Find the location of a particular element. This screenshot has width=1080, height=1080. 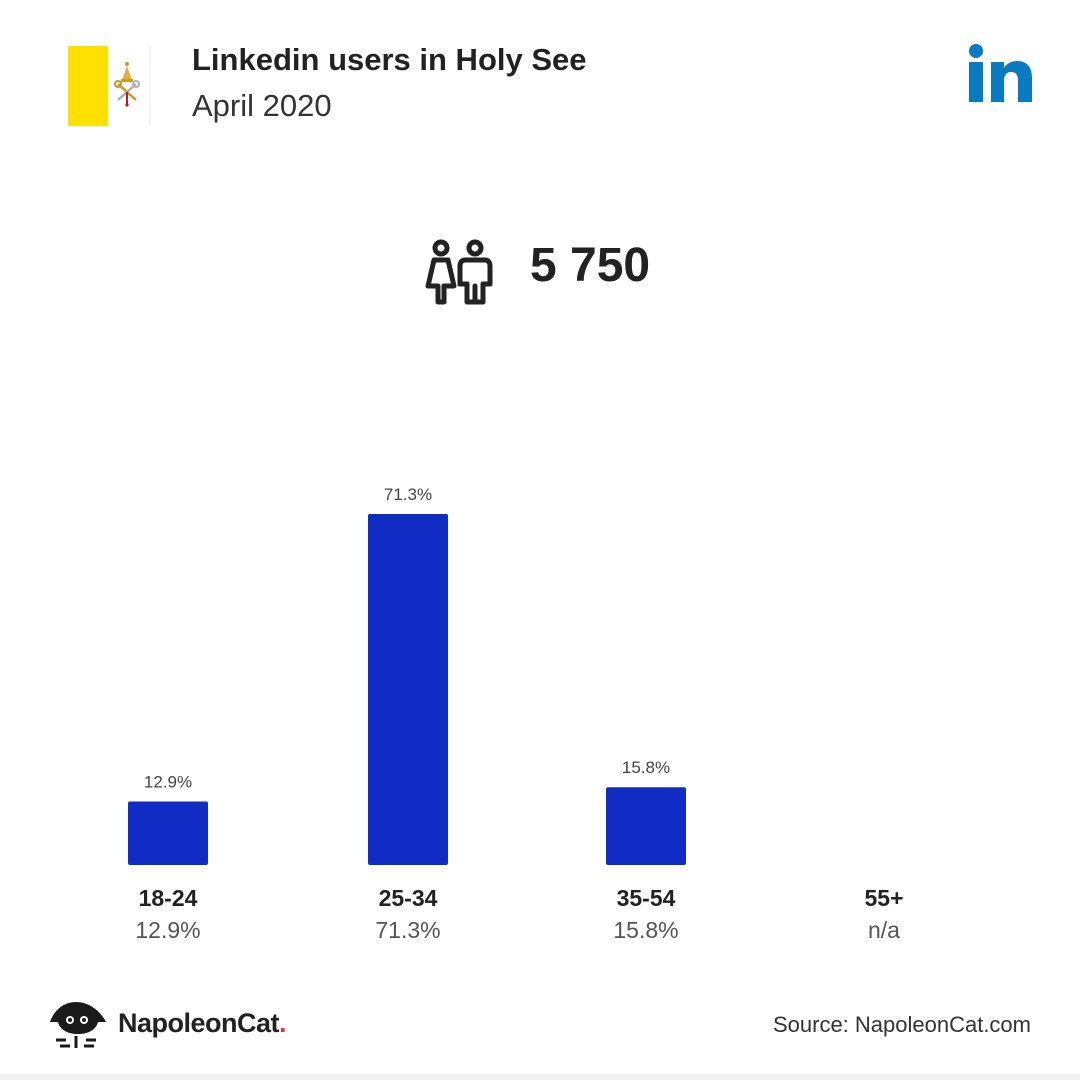

source-text: Source: NapoleonCat.com is located at coordinates (901, 1024).